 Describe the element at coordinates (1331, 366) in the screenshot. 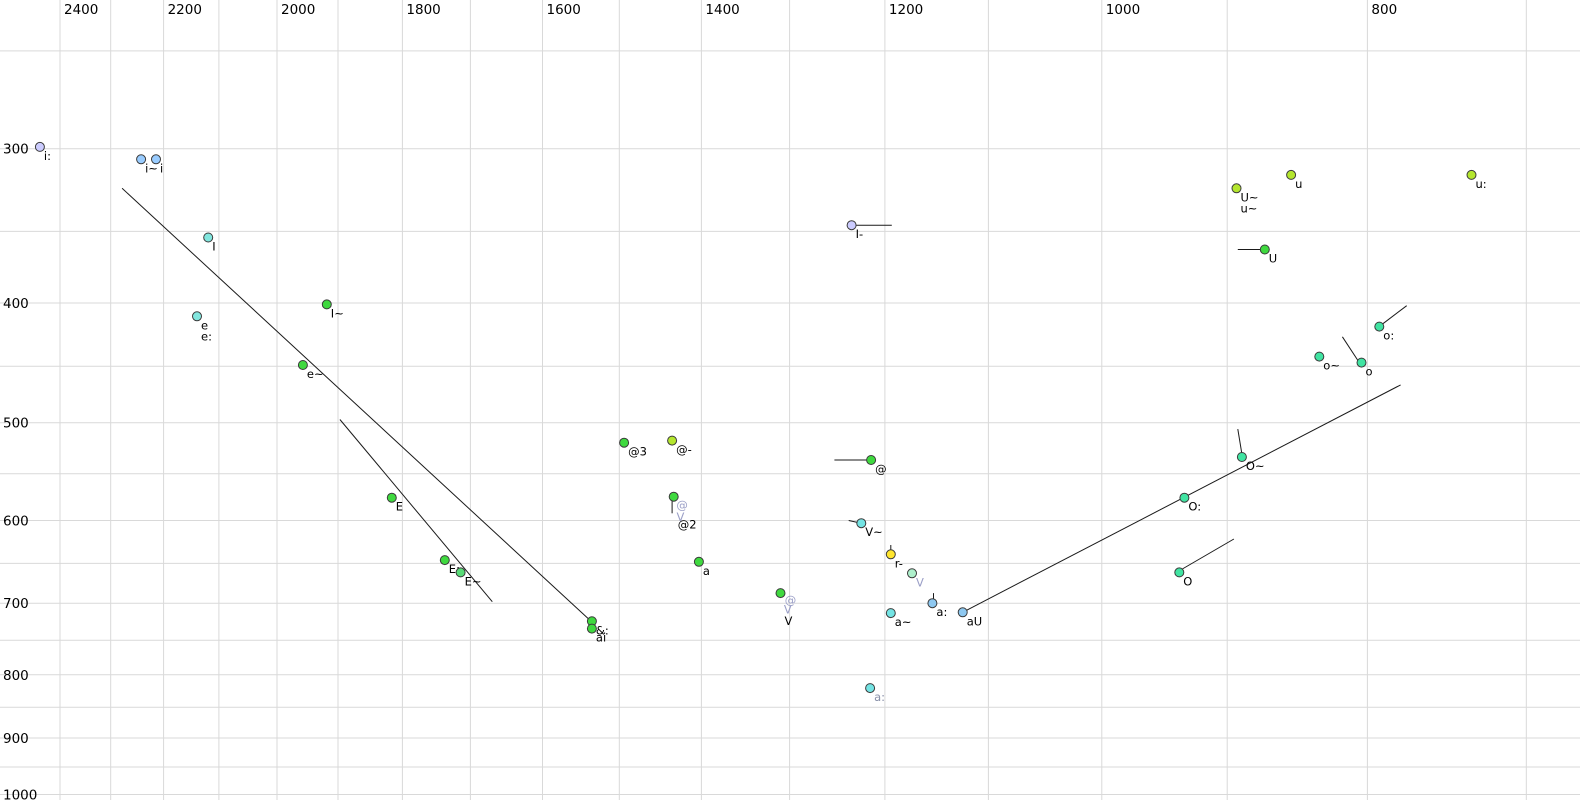

I see `vowel-label: o~` at that location.